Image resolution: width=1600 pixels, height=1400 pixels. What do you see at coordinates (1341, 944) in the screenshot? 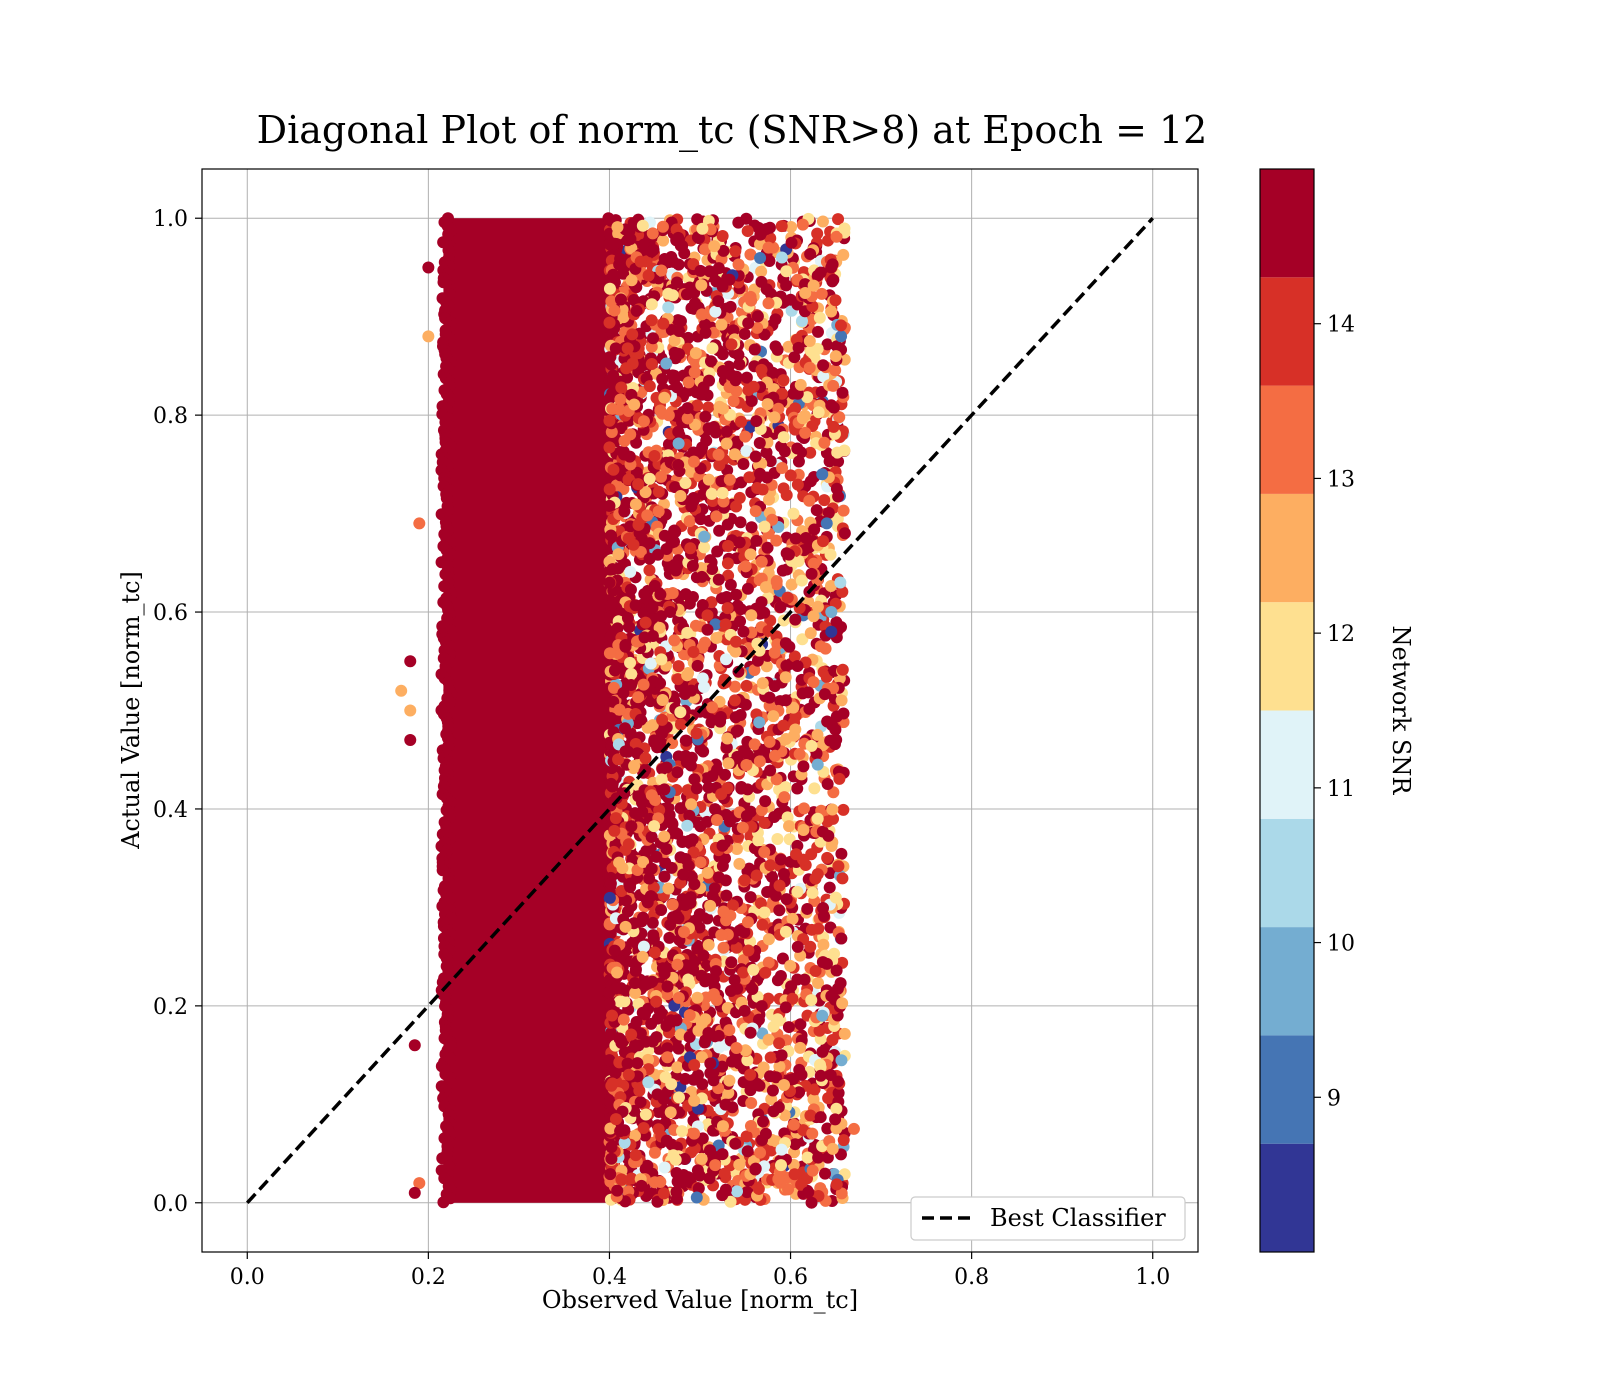
I see `colorbar-tick-label: 10` at bounding box center [1341, 944].